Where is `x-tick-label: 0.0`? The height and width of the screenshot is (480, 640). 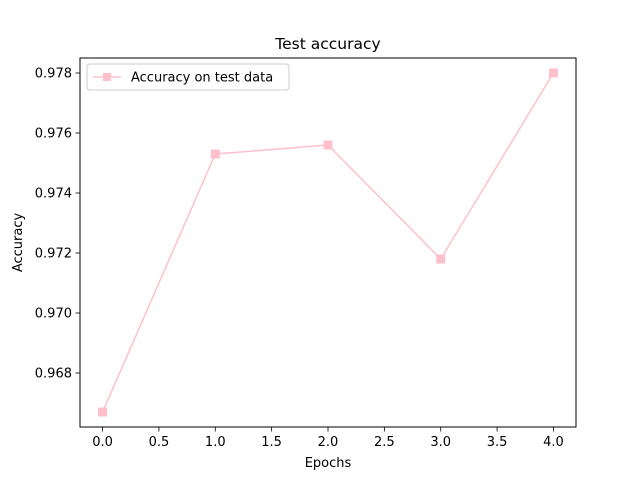 x-tick-label: 0.0 is located at coordinates (102, 442).